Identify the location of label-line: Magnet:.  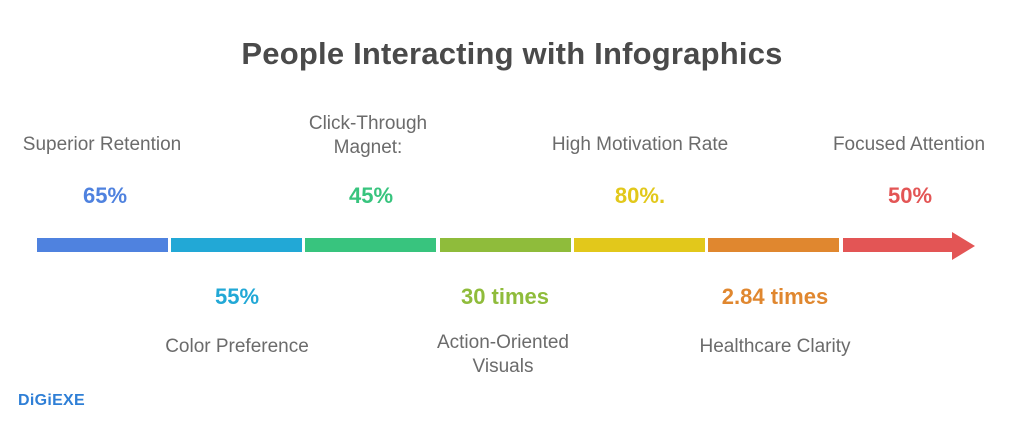
(368, 147).